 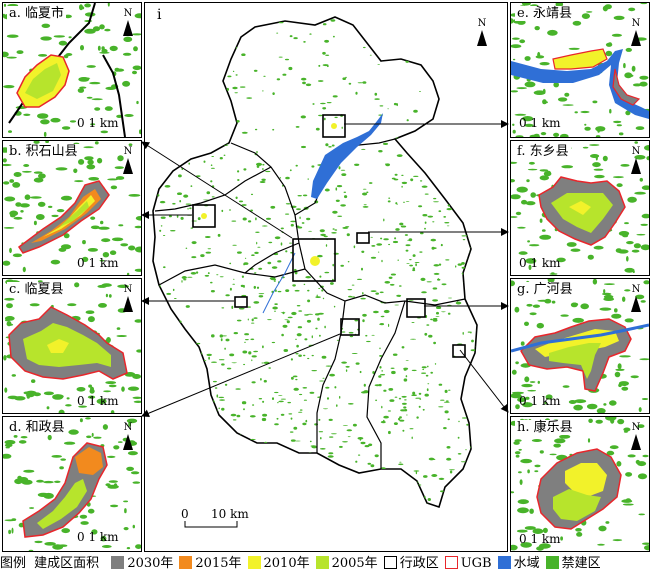 What do you see at coordinates (185, 514) in the screenshot?
I see `scale-label-start: 0` at bounding box center [185, 514].